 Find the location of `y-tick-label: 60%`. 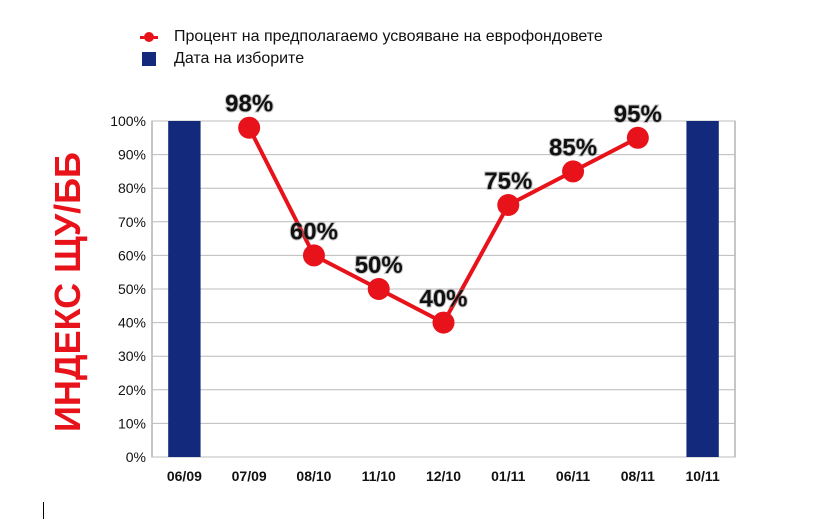

y-tick-label: 60% is located at coordinates (132, 255).